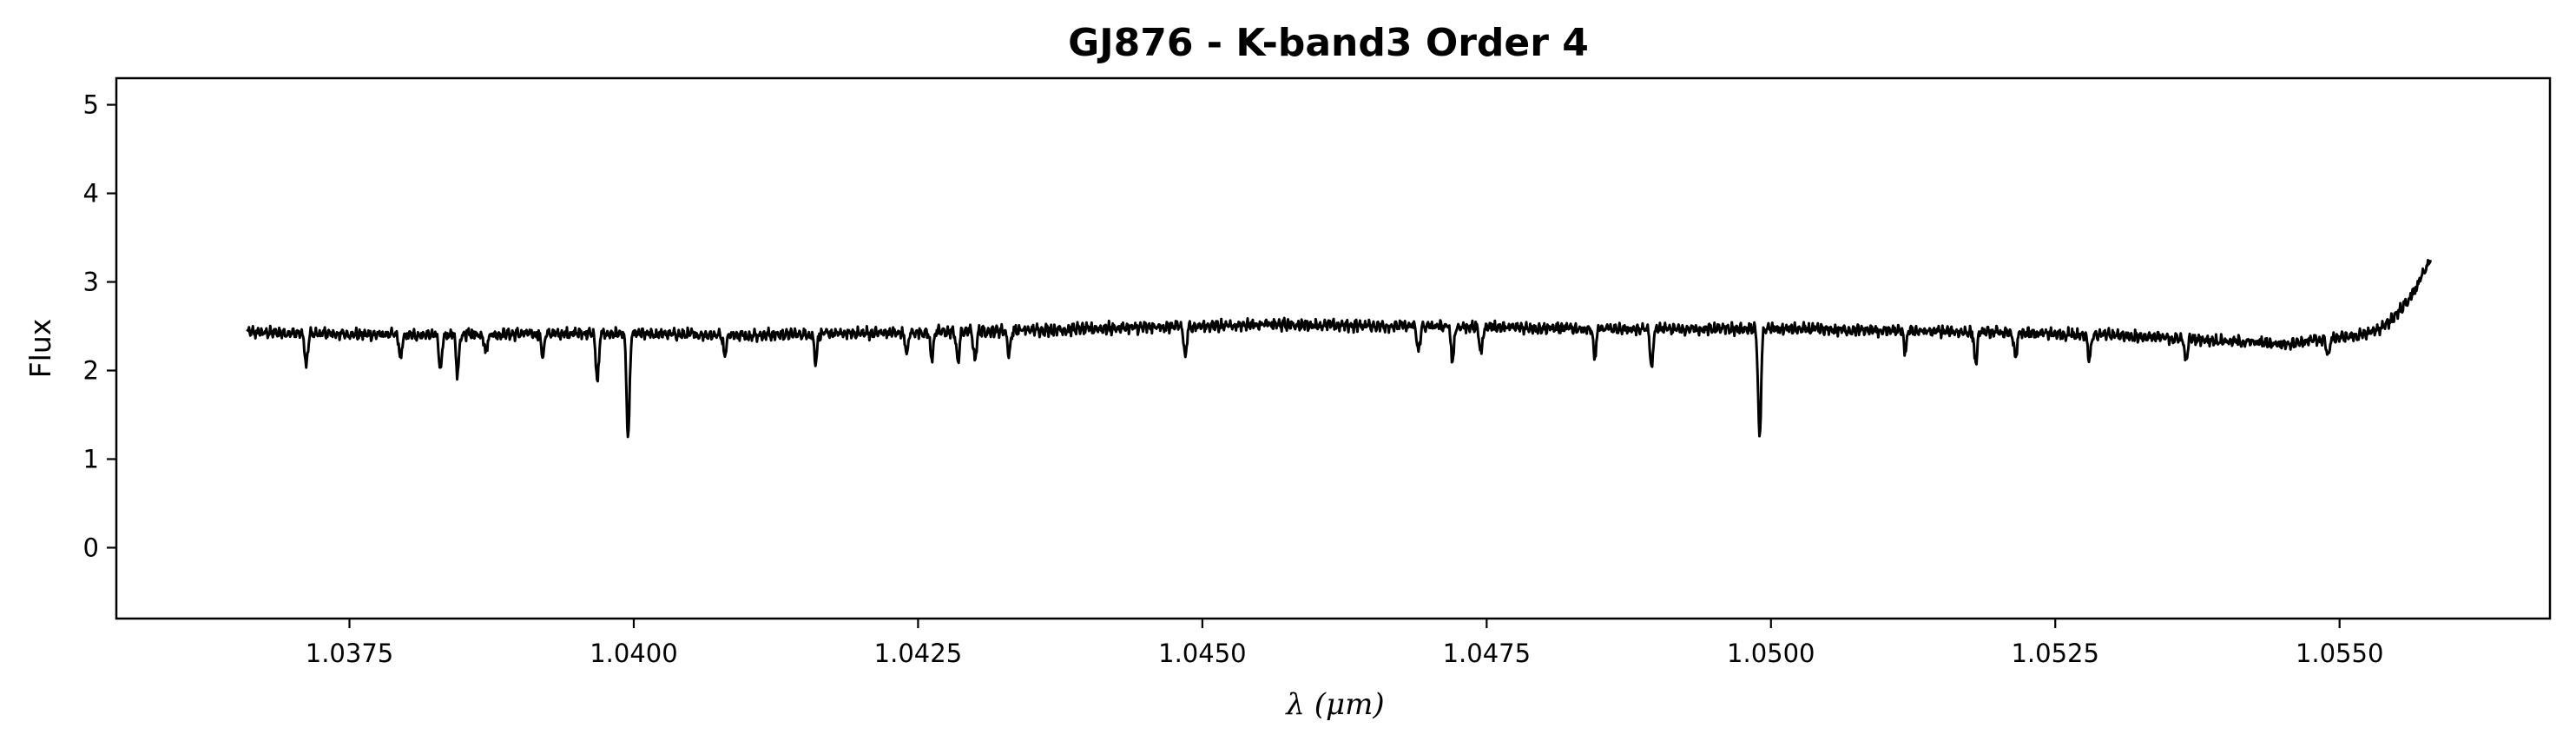 This screenshot has width=2576, height=748. What do you see at coordinates (1328, 43) in the screenshot?
I see `chart-title: GJ876 - K-band3 Order 4` at bounding box center [1328, 43].